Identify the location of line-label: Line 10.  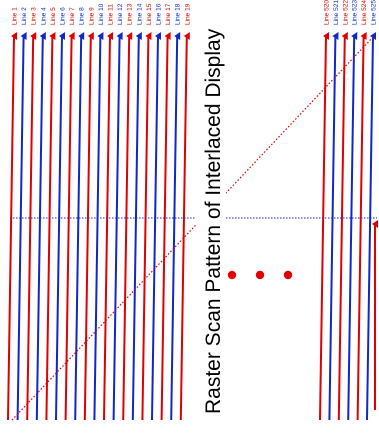
(101, 14).